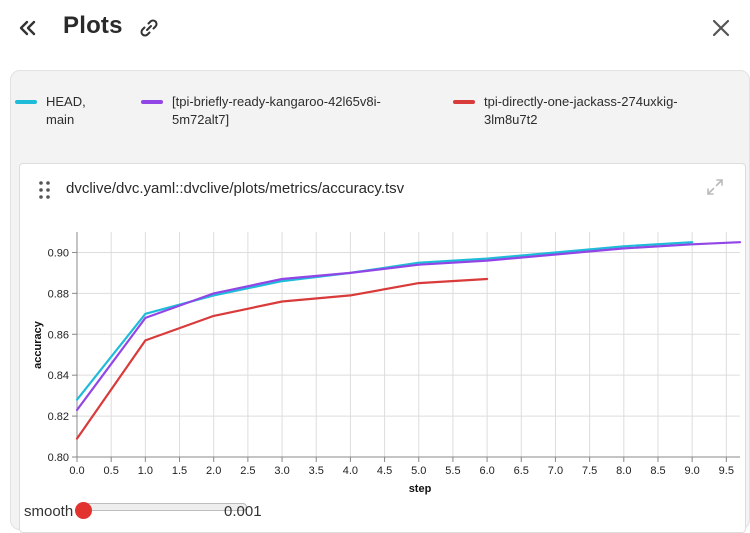 The width and height of the screenshot is (750, 533). Describe the element at coordinates (589, 471) in the screenshot. I see `x-tick-label: 7.5` at that location.